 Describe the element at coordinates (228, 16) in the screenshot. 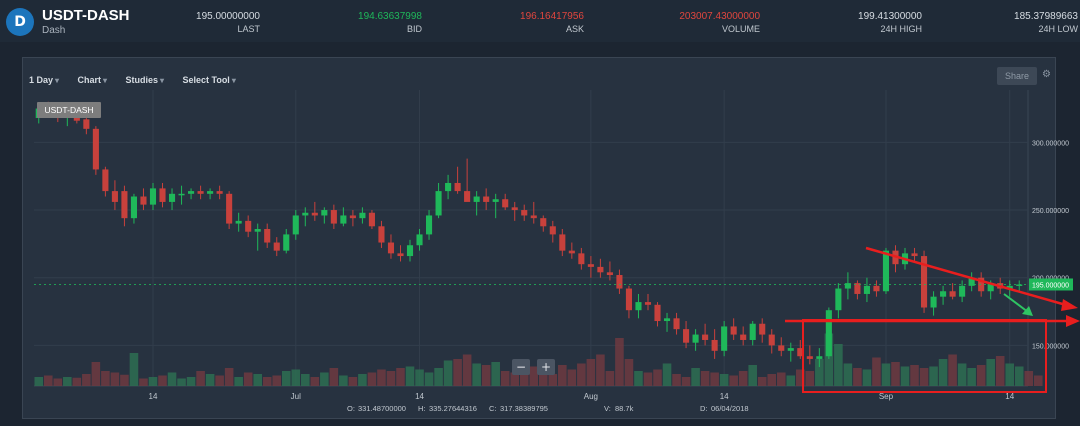

I see `stat-last-value: 195.00000000` at that location.